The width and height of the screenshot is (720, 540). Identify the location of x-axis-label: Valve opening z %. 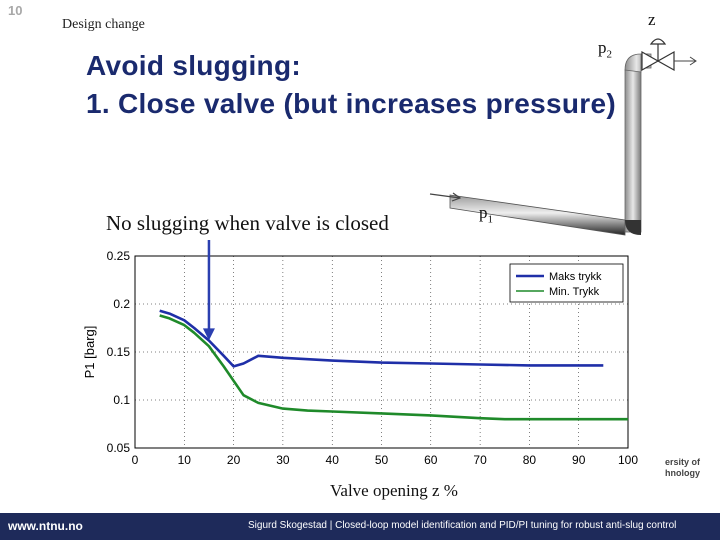
(394, 490).